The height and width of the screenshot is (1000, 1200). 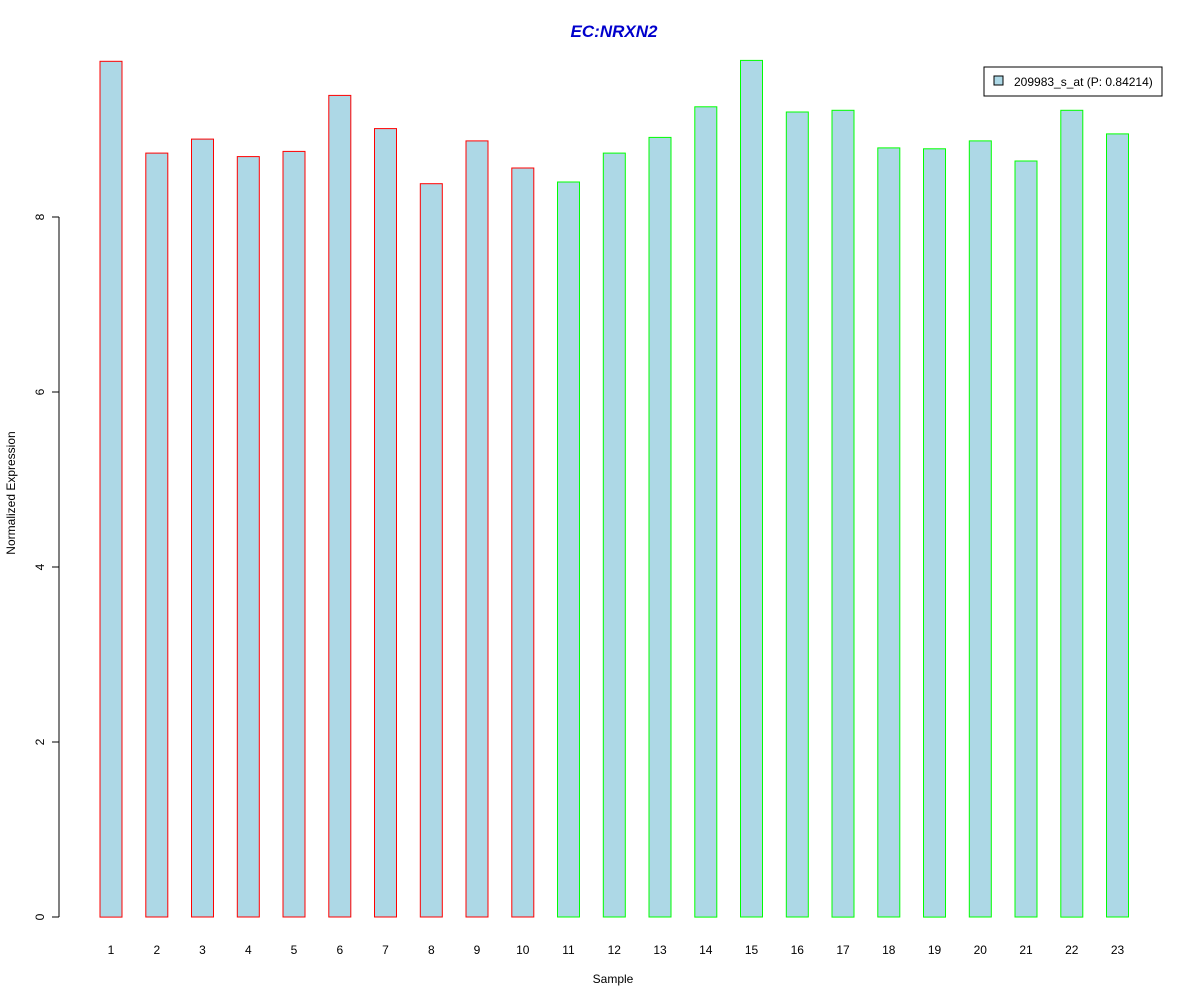 What do you see at coordinates (11, 492) in the screenshot?
I see `y-axis-label: Normalized Expression` at bounding box center [11, 492].